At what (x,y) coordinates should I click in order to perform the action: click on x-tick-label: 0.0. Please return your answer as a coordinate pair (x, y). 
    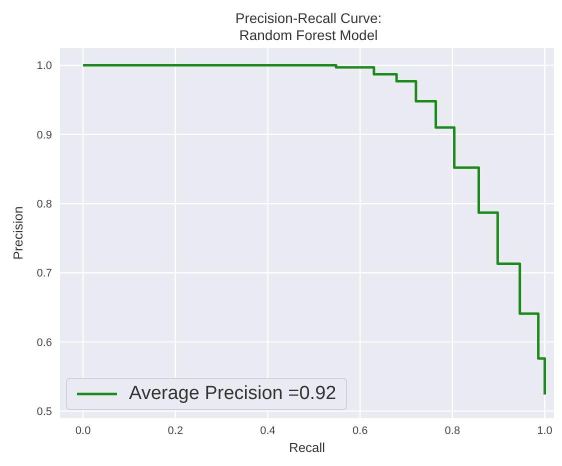
    Looking at the image, I should click on (83, 430).